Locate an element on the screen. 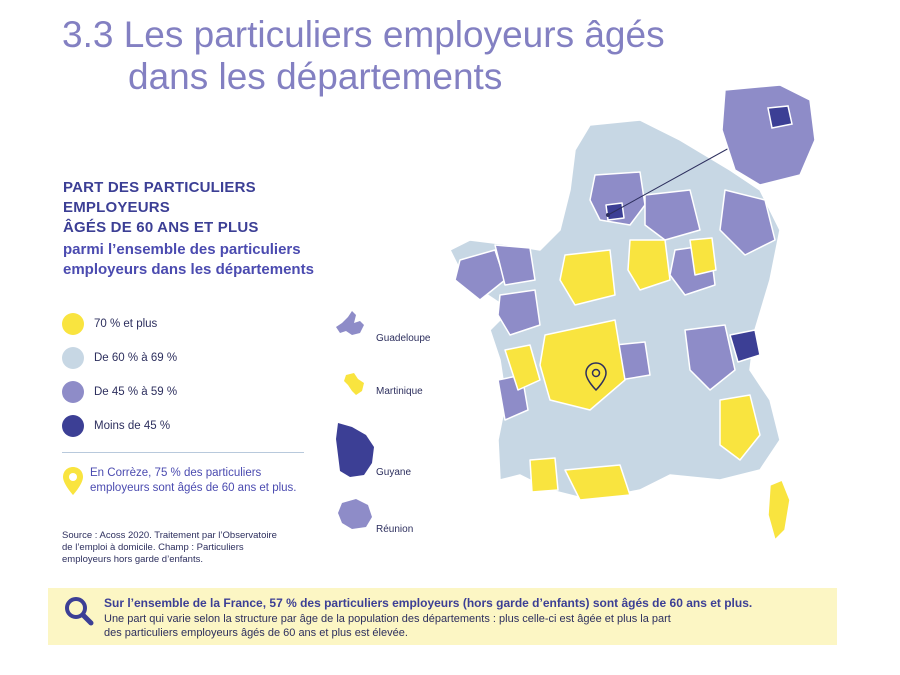 The width and height of the screenshot is (900, 675). guadeloupe-shape is located at coordinates (350, 323).